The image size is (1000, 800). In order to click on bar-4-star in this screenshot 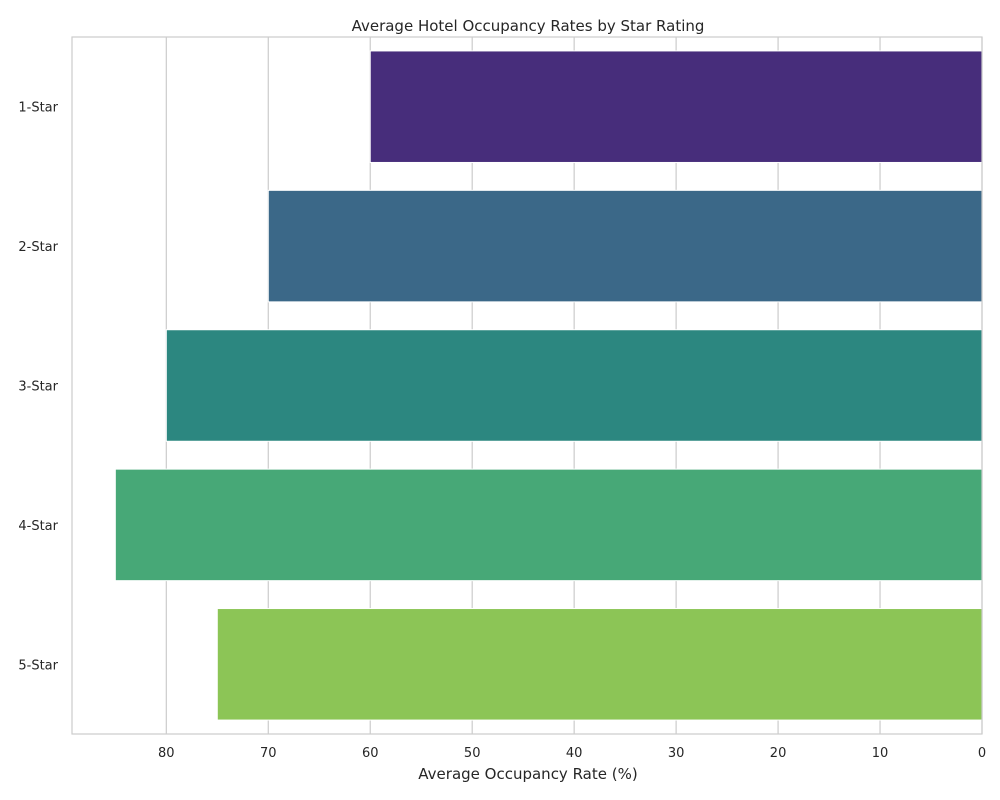, I will do `click(548, 525)`.